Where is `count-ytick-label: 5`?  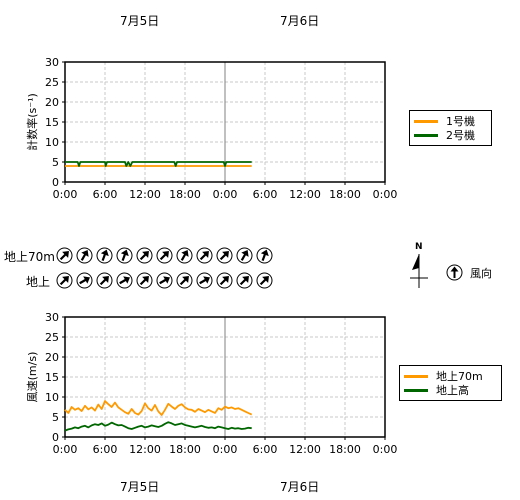 count-ytick-label: 5 is located at coordinates (55, 162).